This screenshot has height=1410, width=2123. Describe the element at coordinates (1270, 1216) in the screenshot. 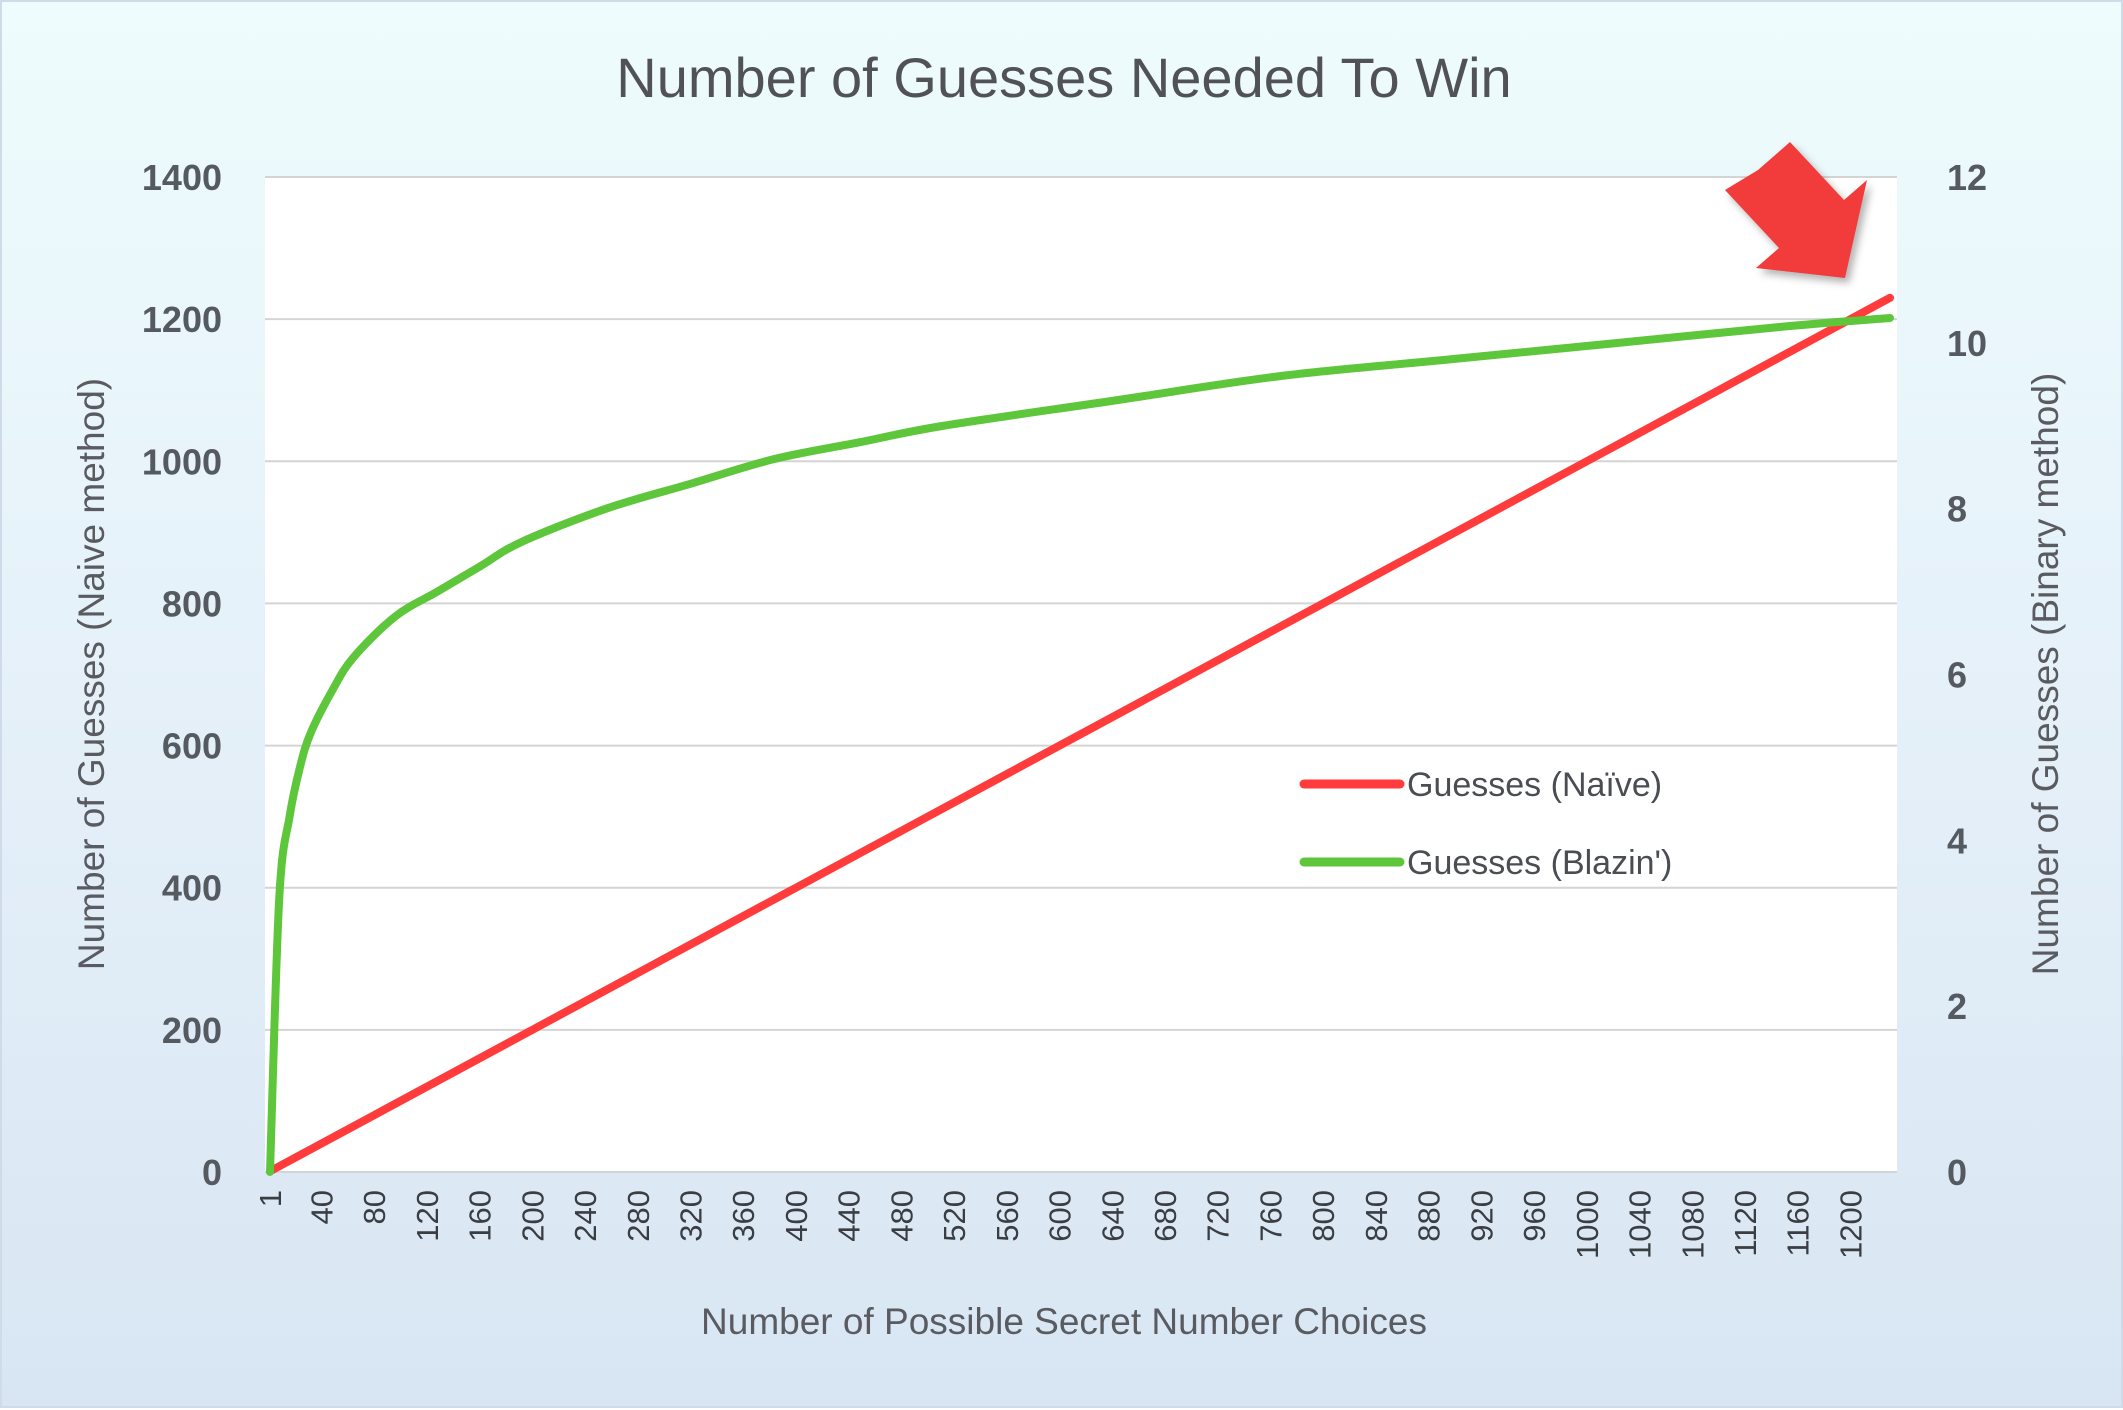

I see `x-tick-label: 760` at that location.